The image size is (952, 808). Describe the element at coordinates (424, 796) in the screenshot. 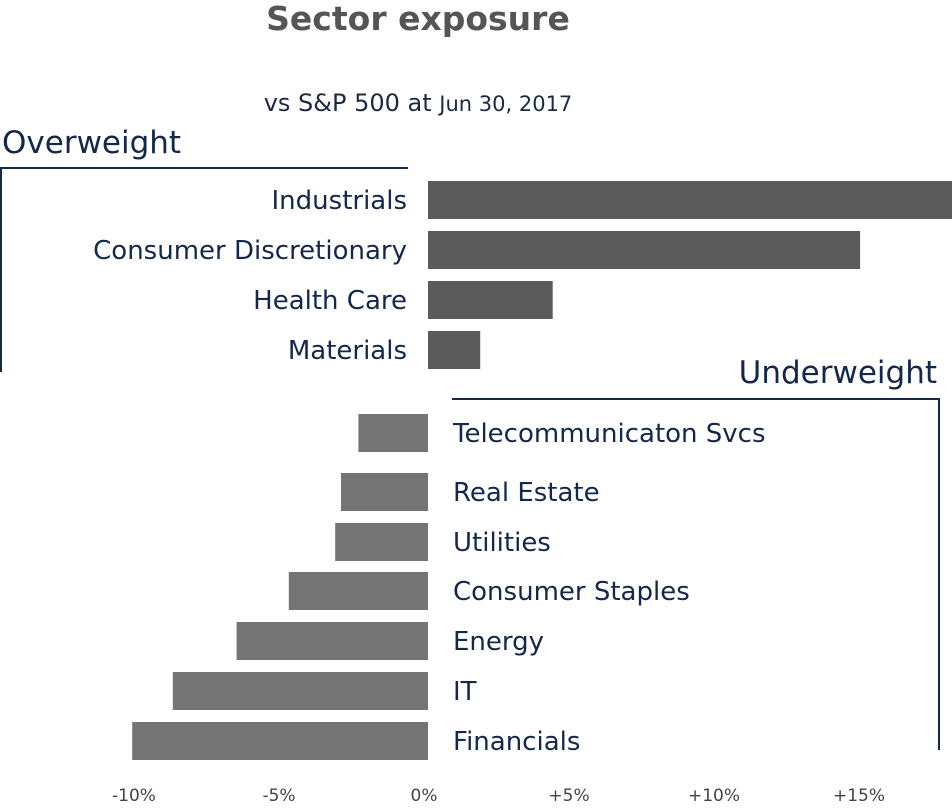

I see `x-tick-label: 0%` at that location.